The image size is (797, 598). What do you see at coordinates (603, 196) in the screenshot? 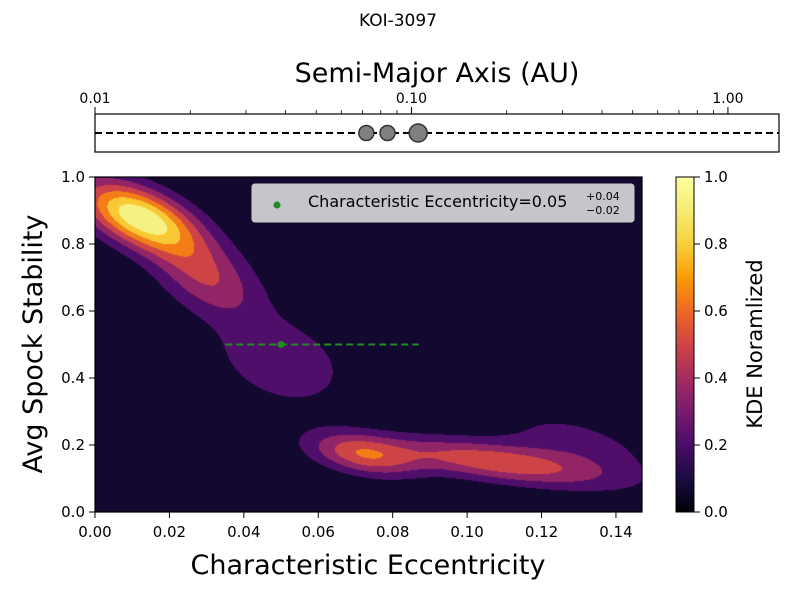
I see `legend-err-plus: +0.04` at bounding box center [603, 196].